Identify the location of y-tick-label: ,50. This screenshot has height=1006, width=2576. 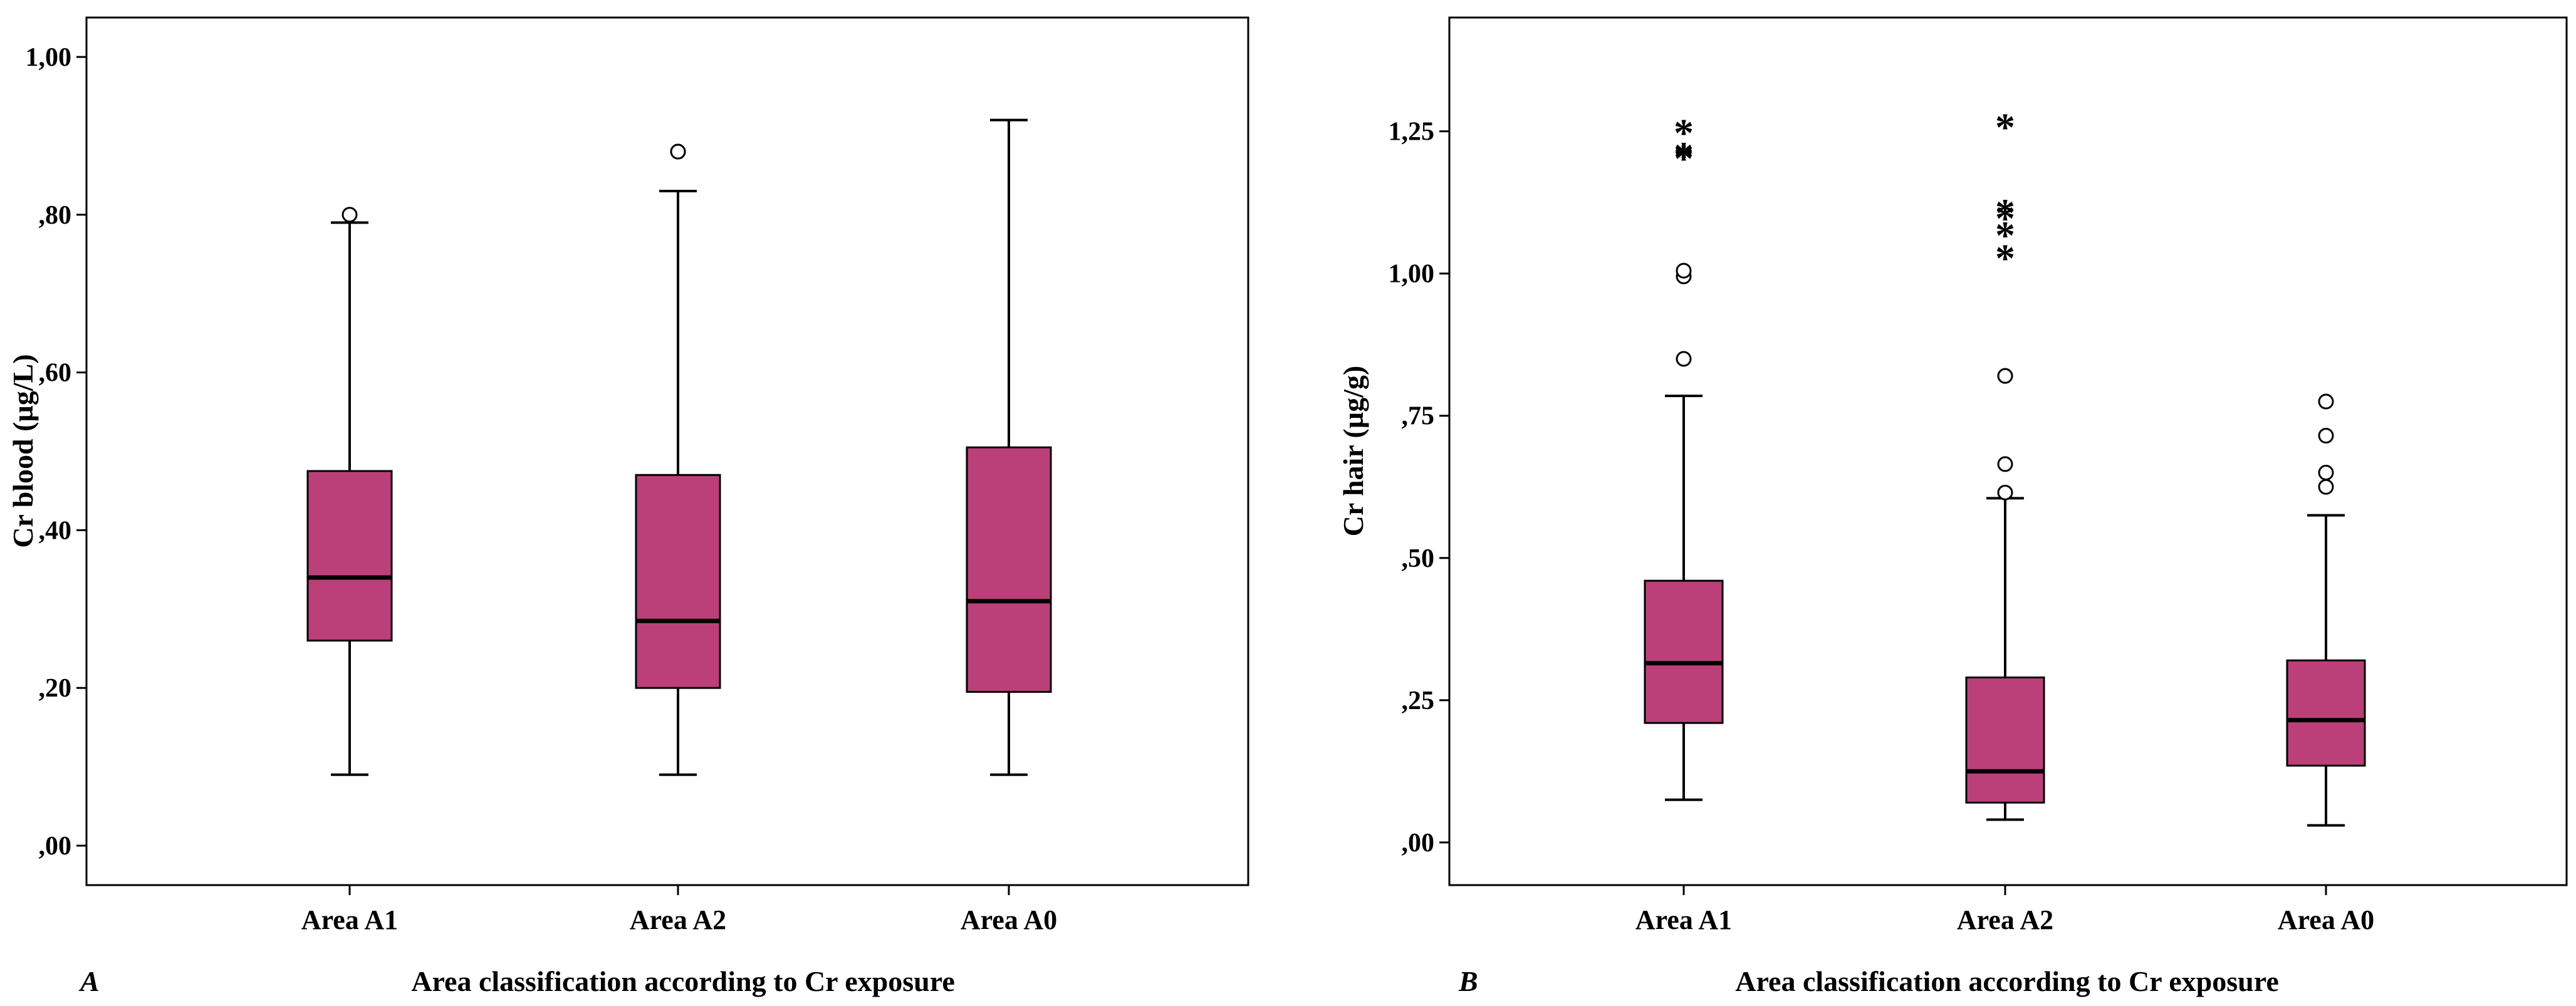
(1418, 558).